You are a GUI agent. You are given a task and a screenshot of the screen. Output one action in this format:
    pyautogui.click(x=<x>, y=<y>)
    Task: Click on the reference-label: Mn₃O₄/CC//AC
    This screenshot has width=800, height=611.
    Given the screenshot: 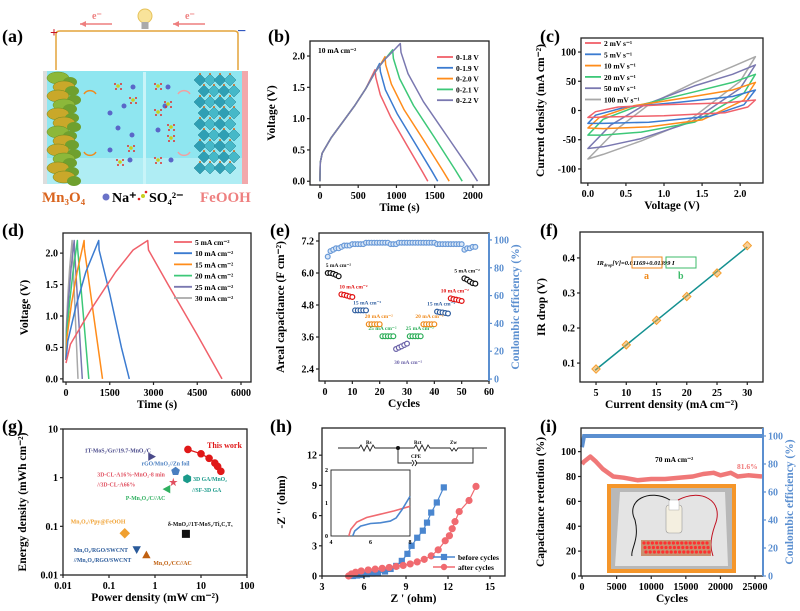 What is the action you would take?
    pyautogui.click(x=172, y=564)
    